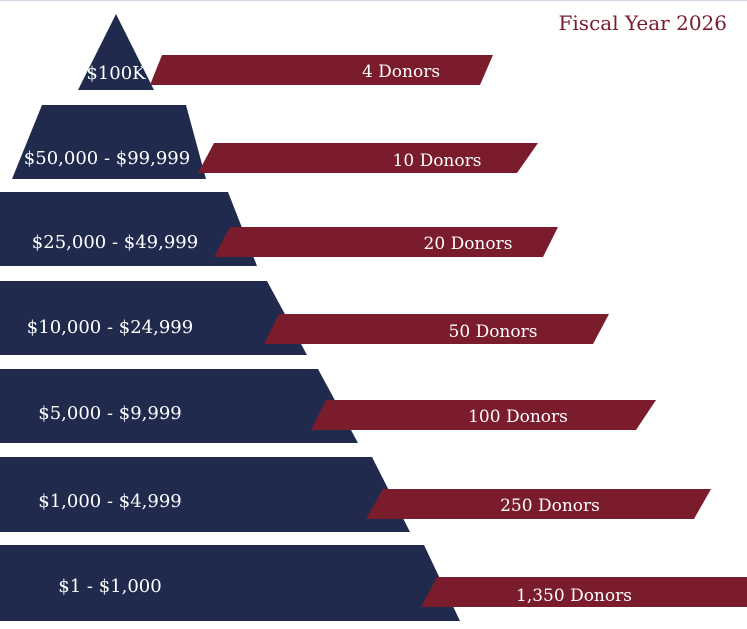  What do you see at coordinates (437, 161) in the screenshot?
I see `donor-count-label: 10 Donors` at bounding box center [437, 161].